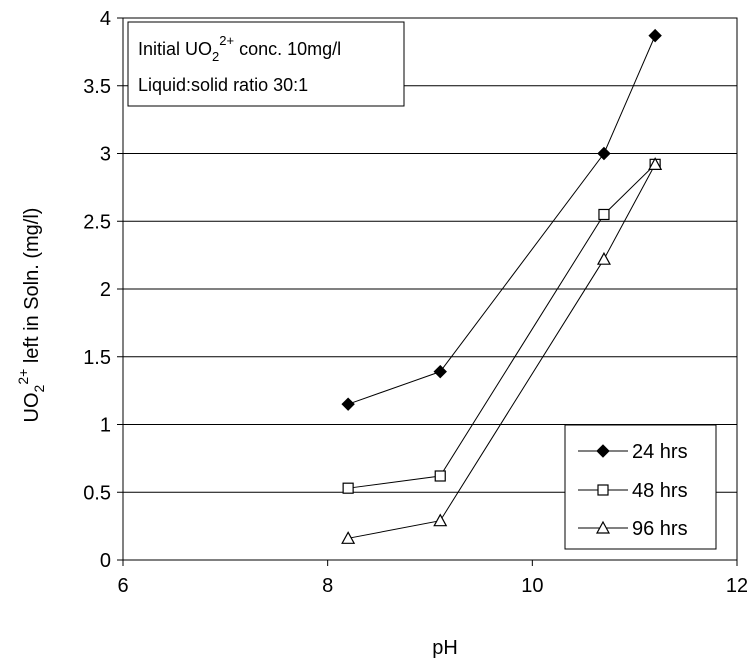  I want to click on x-tick-label: 12, so click(736, 586).